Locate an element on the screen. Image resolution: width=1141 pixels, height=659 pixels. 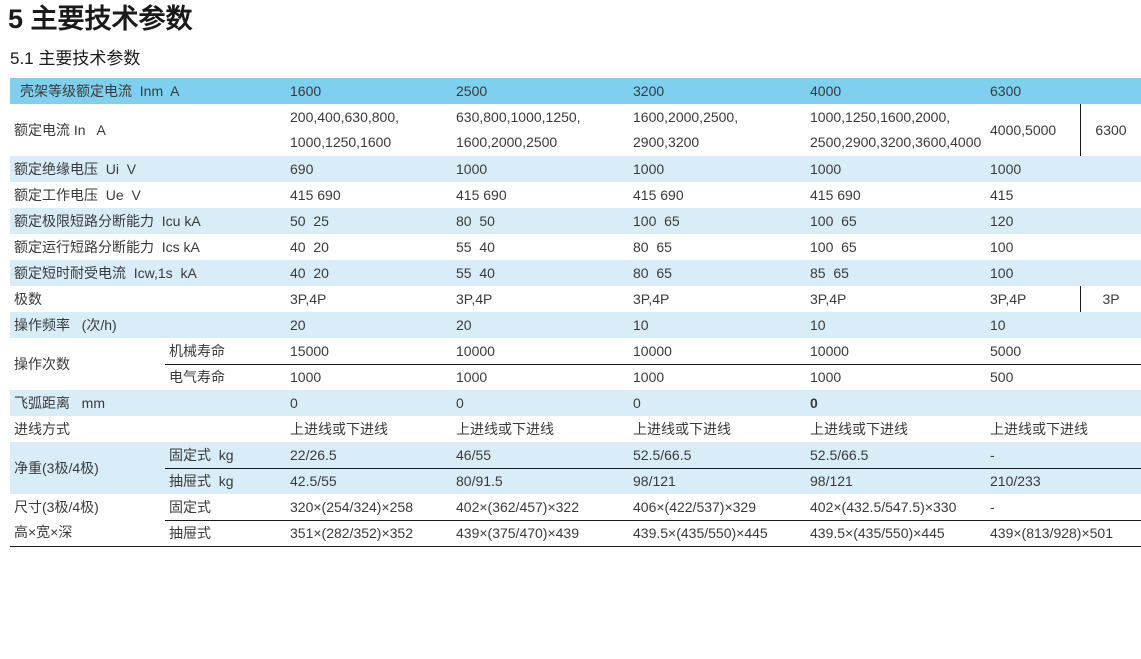
cell: 415 690 is located at coordinates (835, 195).